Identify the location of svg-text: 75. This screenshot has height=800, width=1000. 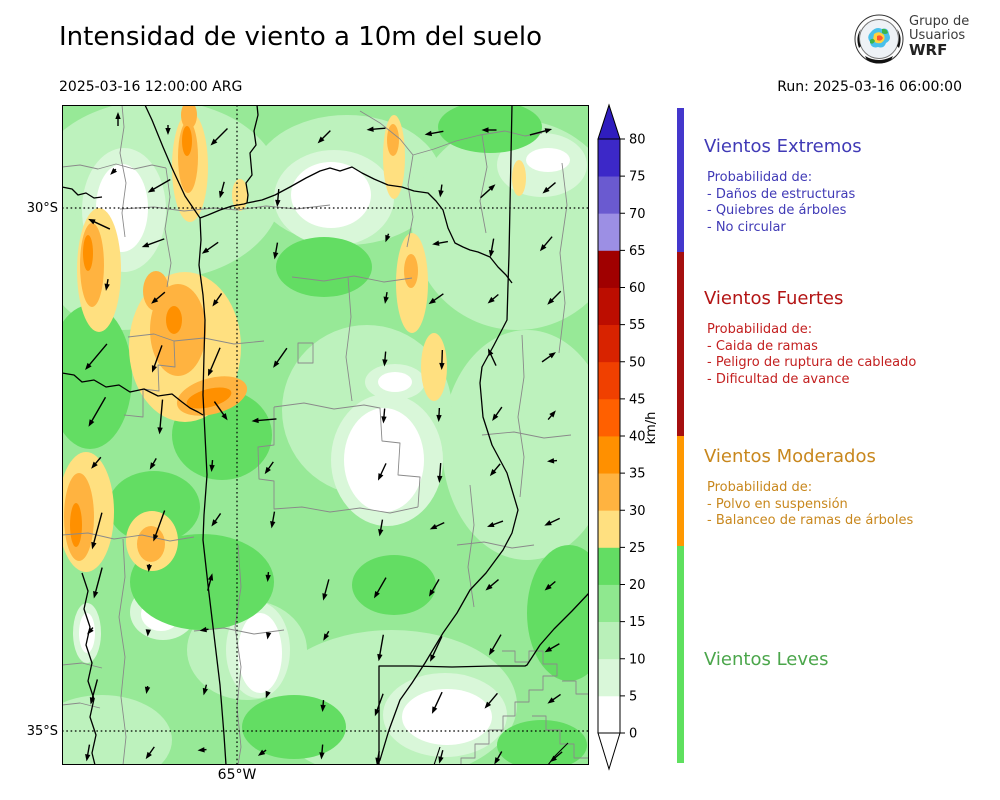
(637, 177).